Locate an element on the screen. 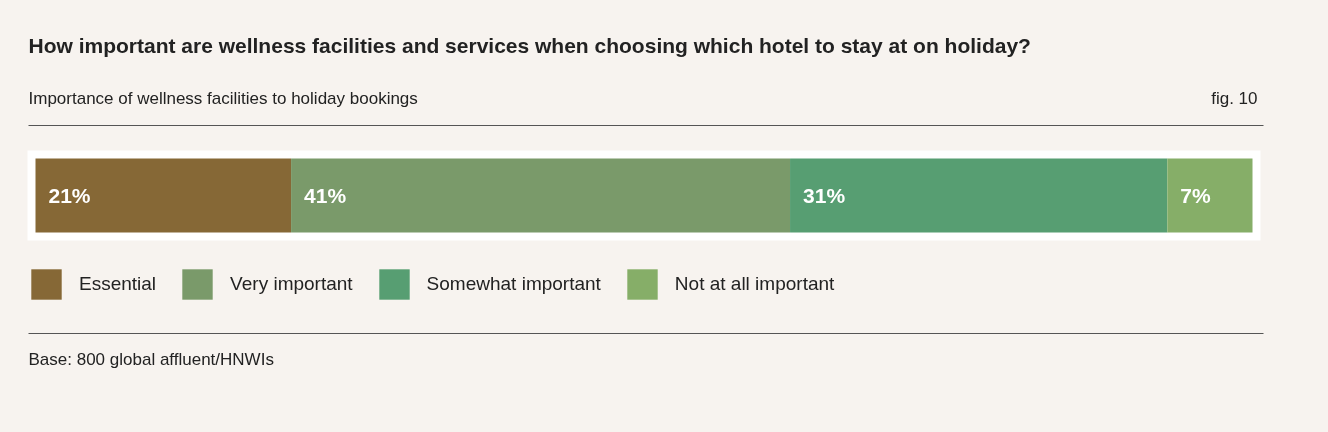 The height and width of the screenshot is (432, 1328). data-label: 31% is located at coordinates (824, 195).